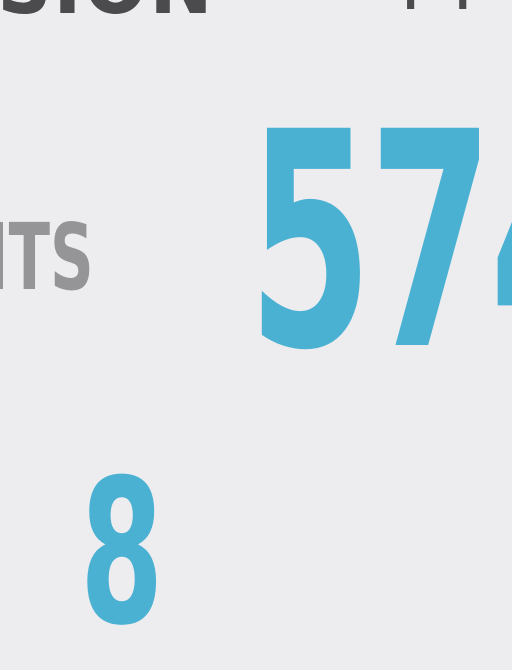 This screenshot has width=512, height=670. Describe the element at coordinates (122, 553) in the screenshot. I see `stat-value-secondary: 8` at that location.